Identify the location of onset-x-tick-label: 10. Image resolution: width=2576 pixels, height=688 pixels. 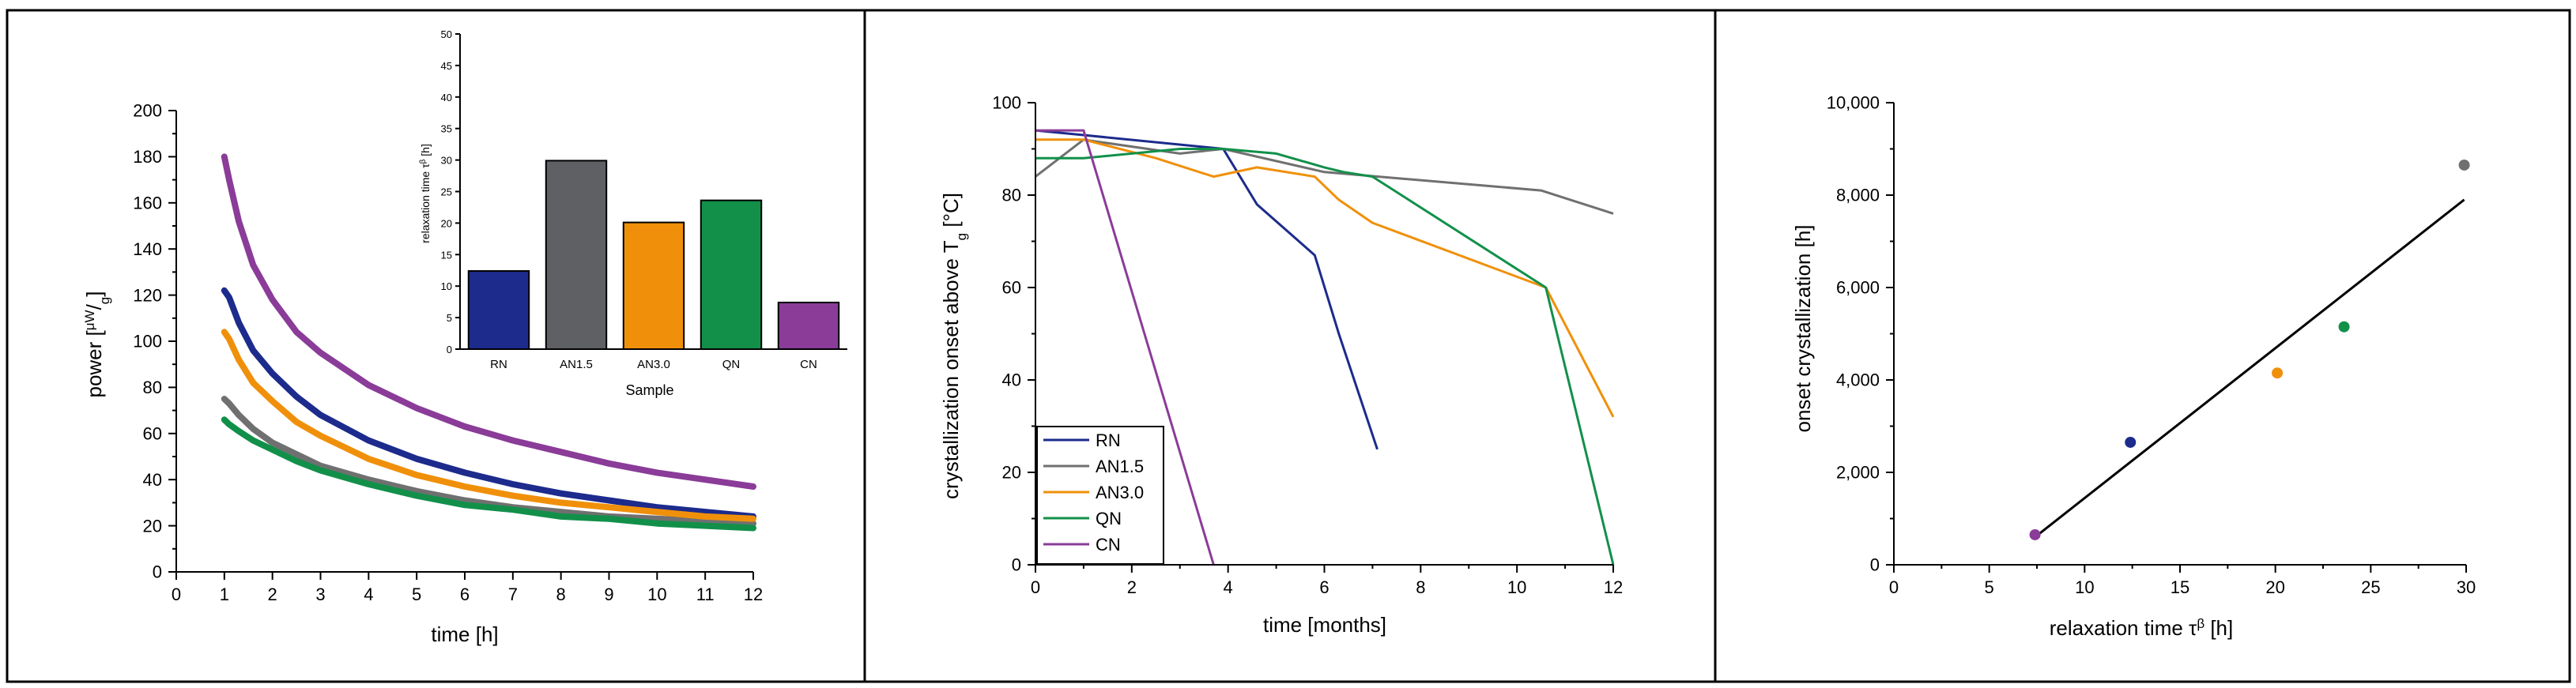
(1516, 587).